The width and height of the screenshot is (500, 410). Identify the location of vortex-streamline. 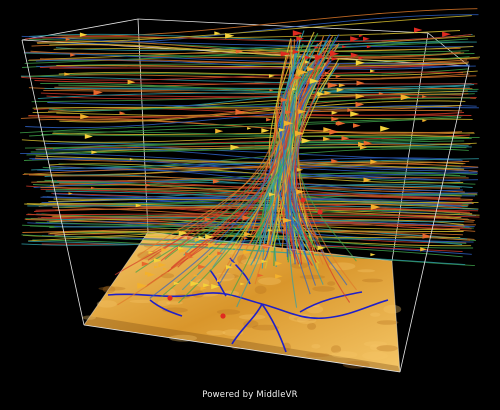
(291, 163).